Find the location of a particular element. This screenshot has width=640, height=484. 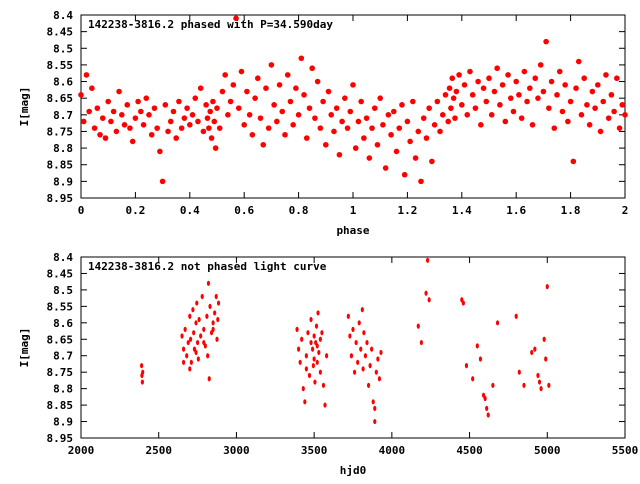

x-tick-label: 0 is located at coordinates (81, 210).